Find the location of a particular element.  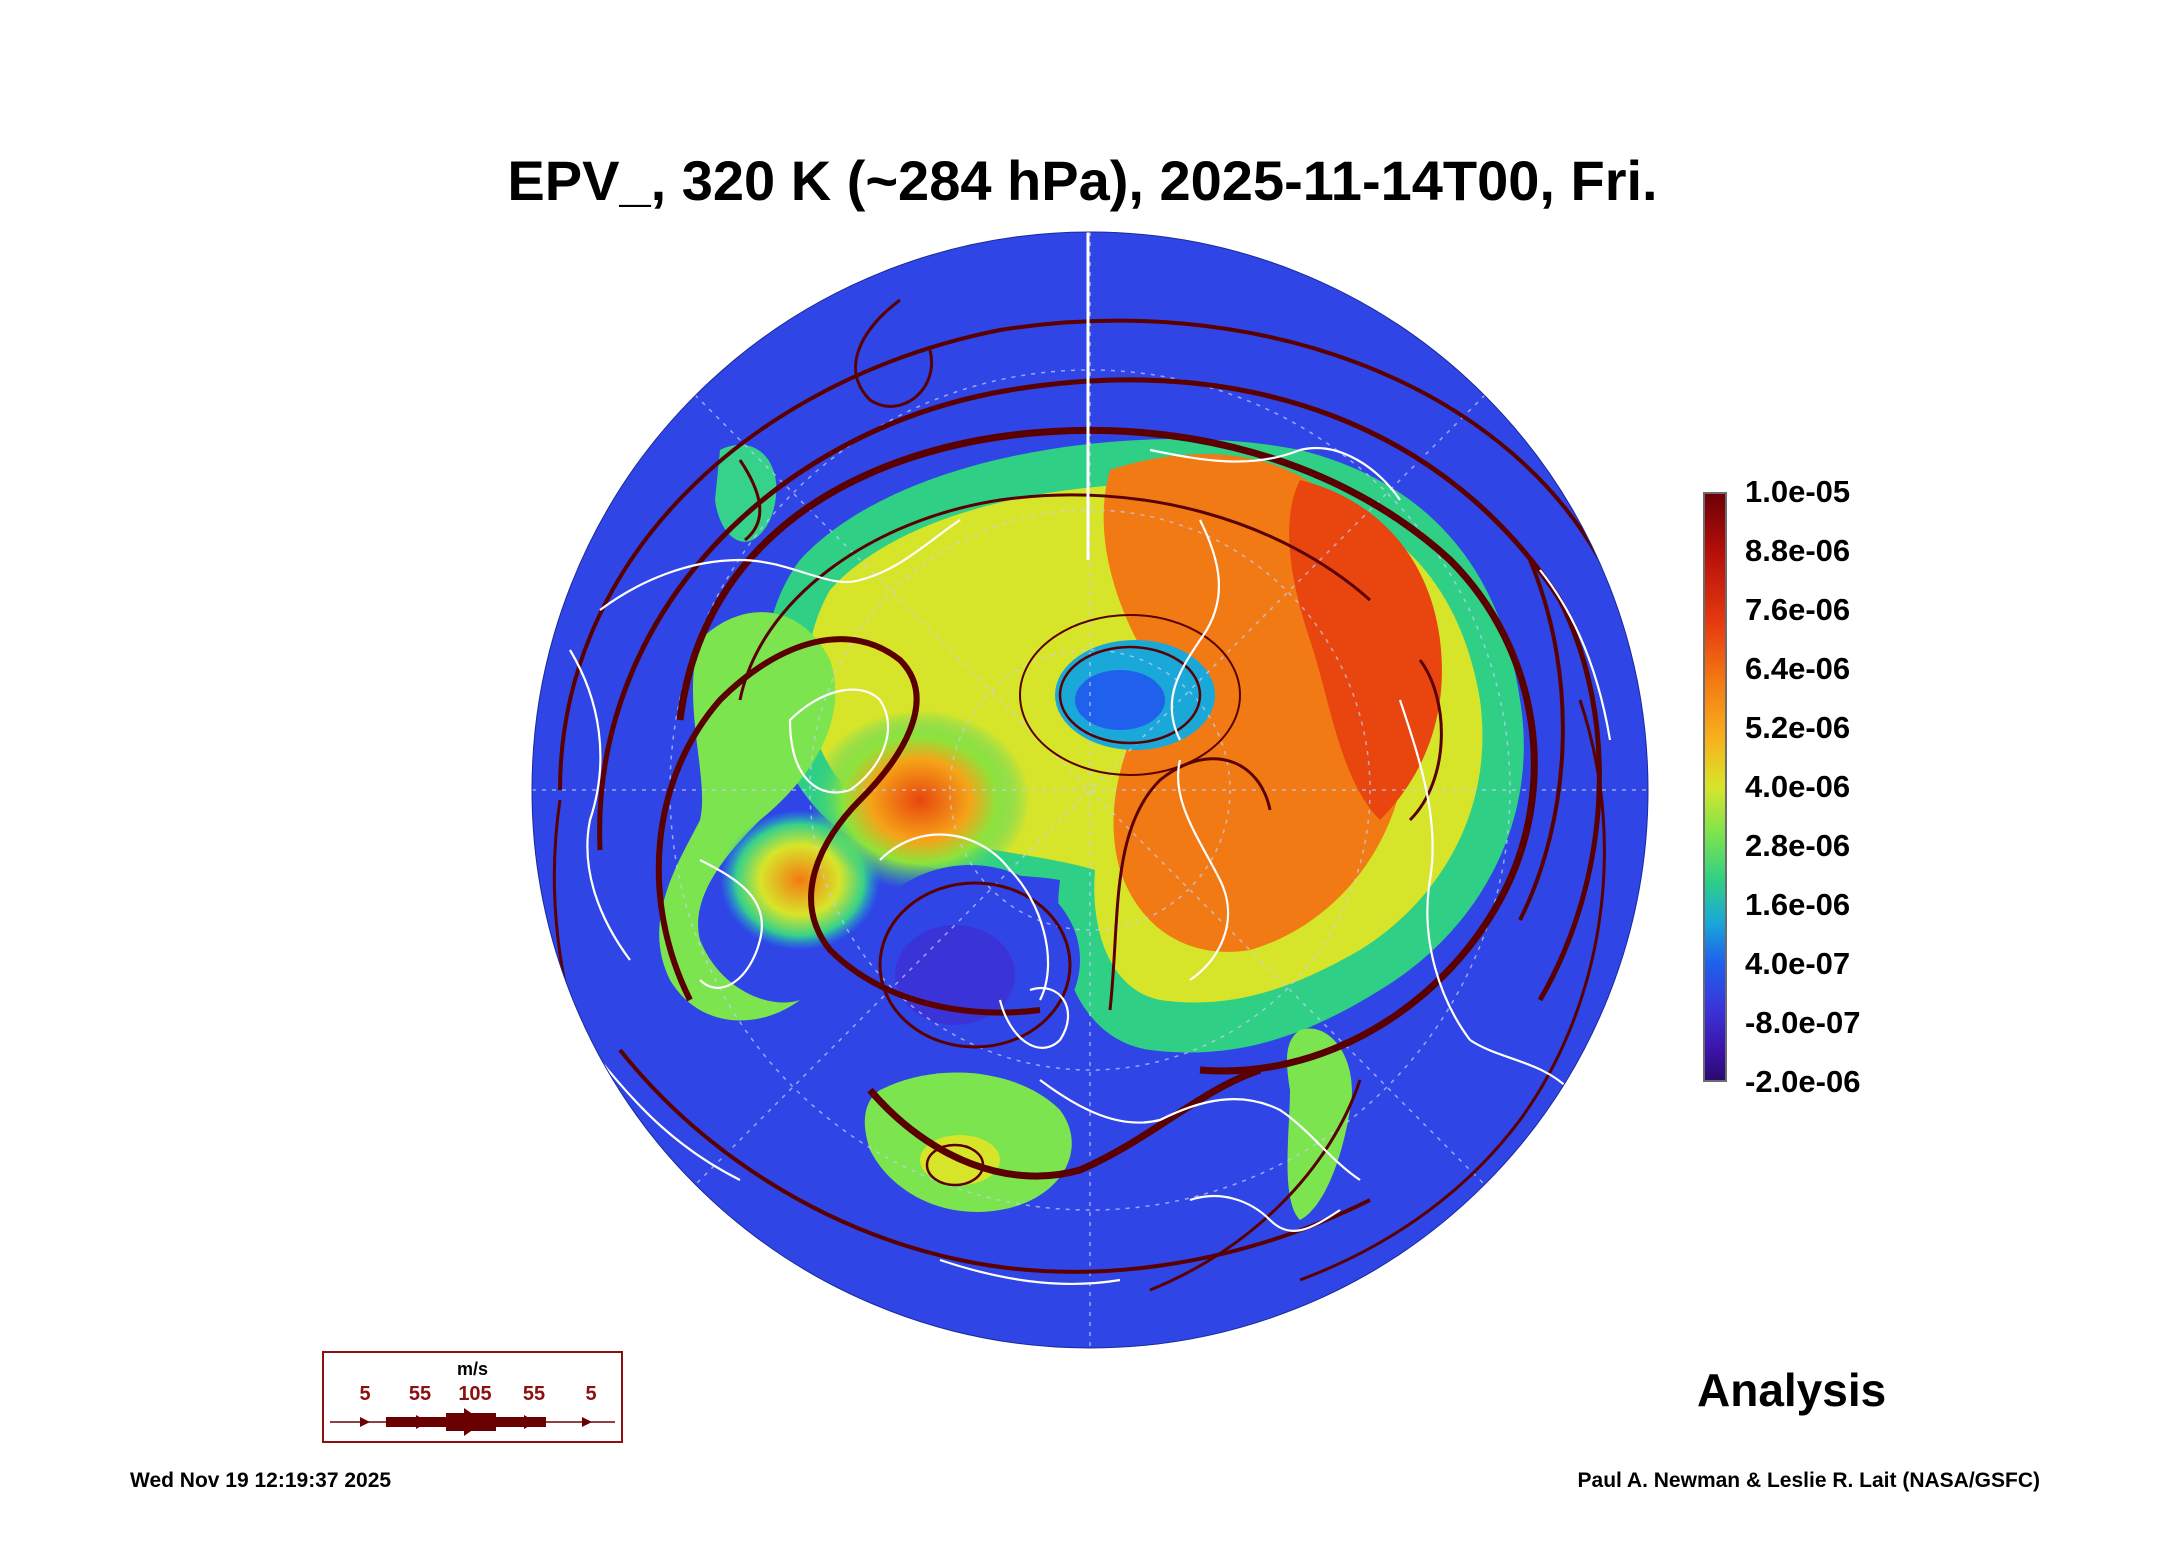

colorbar-tick-label: -8.0e-07 is located at coordinates (1803, 1022).